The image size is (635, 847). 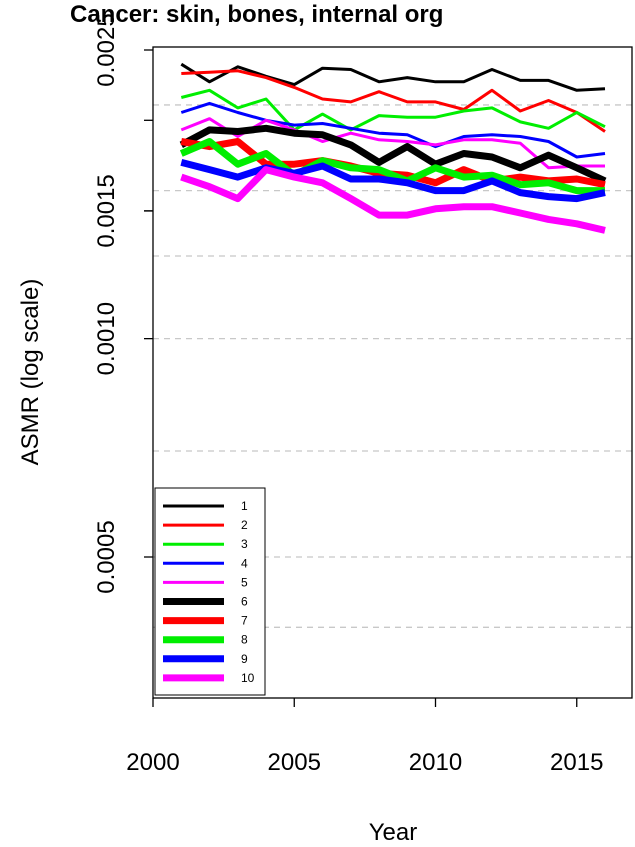 What do you see at coordinates (294, 762) in the screenshot?
I see `x-tick-label: 2005` at bounding box center [294, 762].